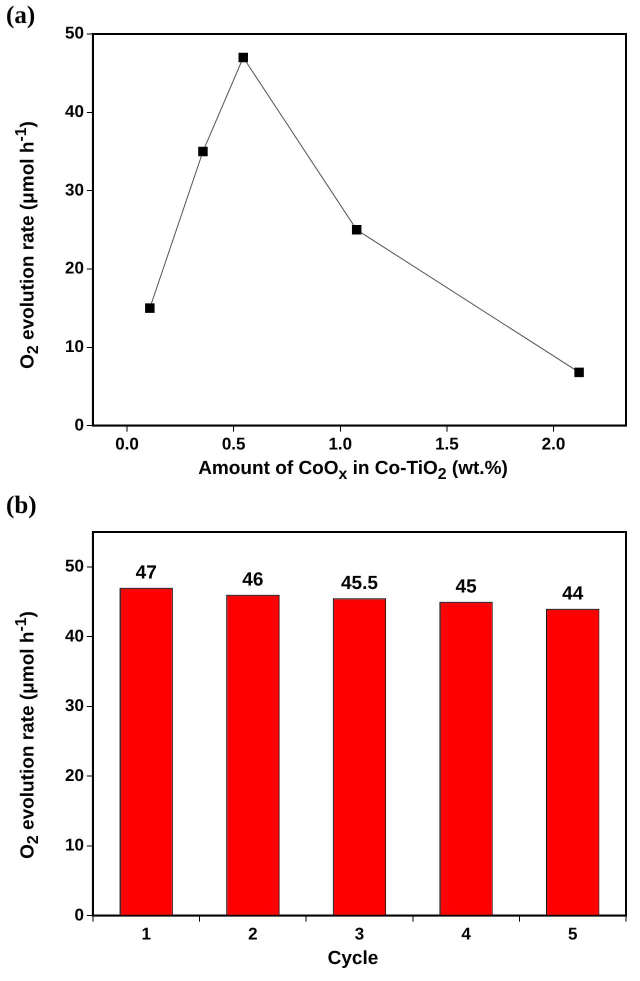  Describe the element at coordinates (127, 444) in the screenshot. I see `x-tick-label: 0.0` at that location.